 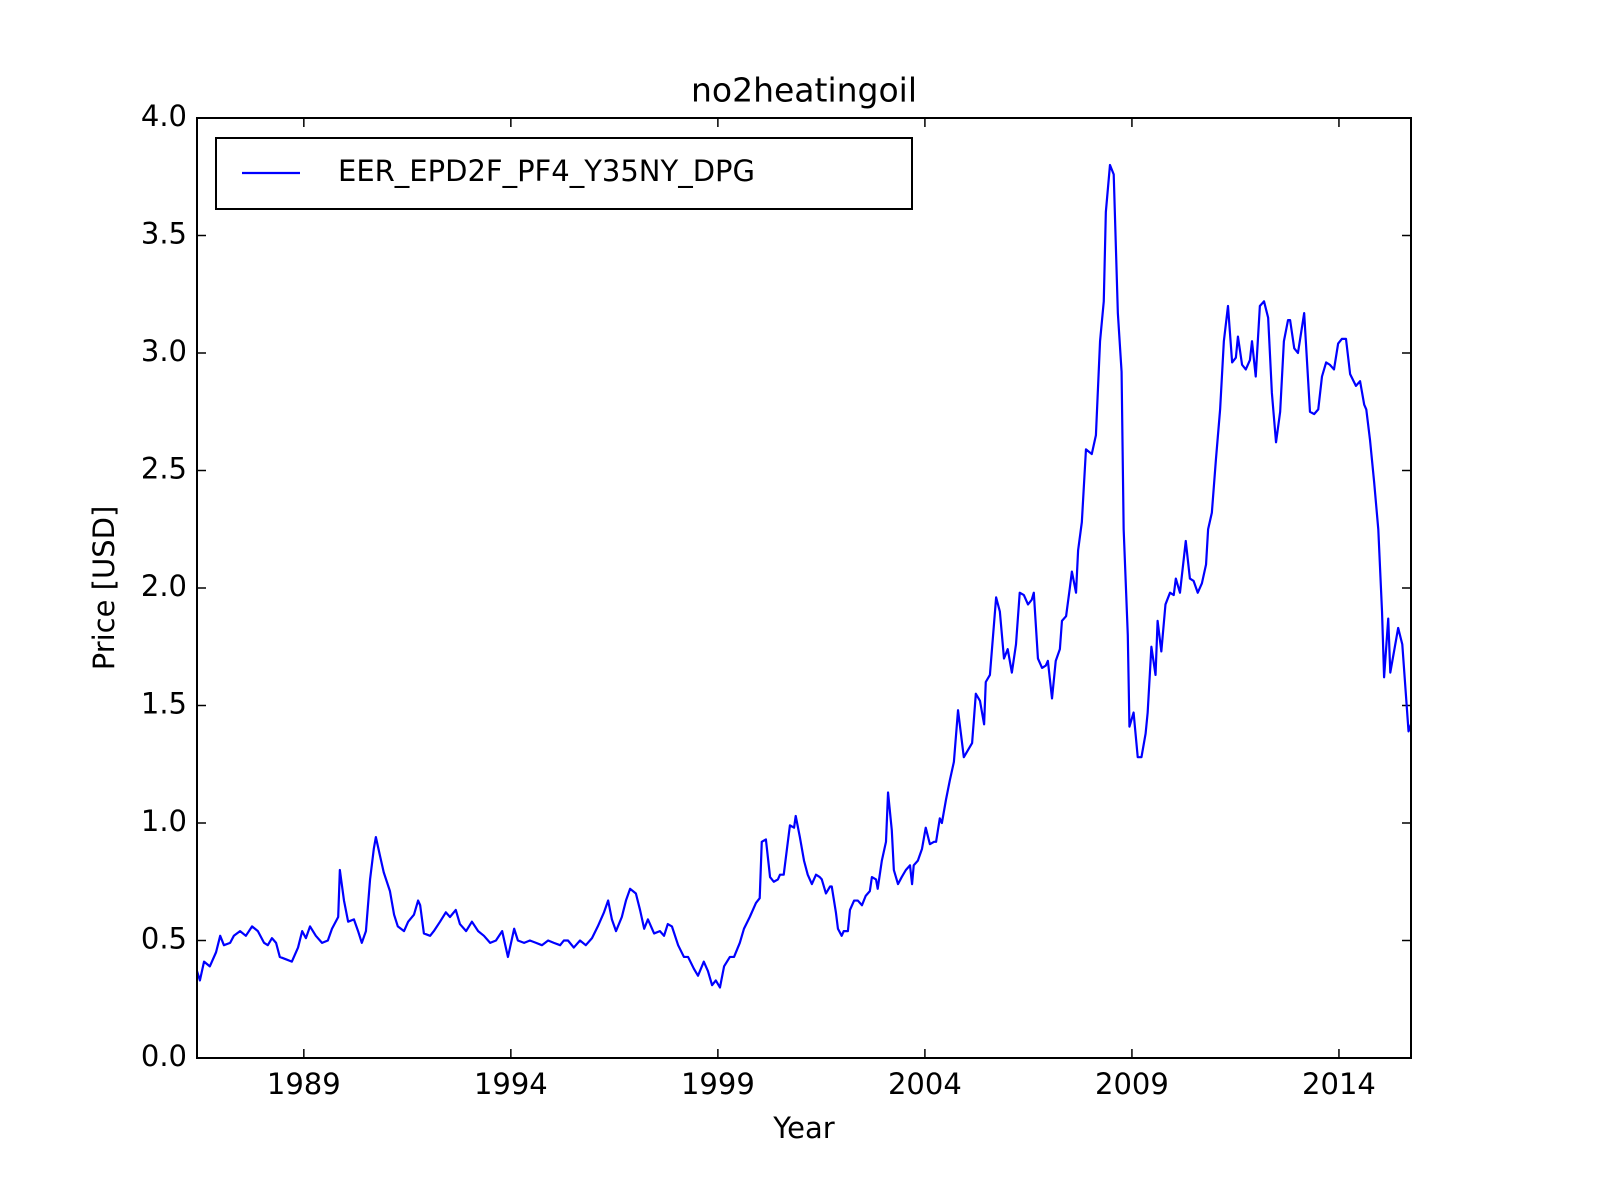 What do you see at coordinates (718, 1084) in the screenshot?
I see `x-tick-label: 1999` at bounding box center [718, 1084].